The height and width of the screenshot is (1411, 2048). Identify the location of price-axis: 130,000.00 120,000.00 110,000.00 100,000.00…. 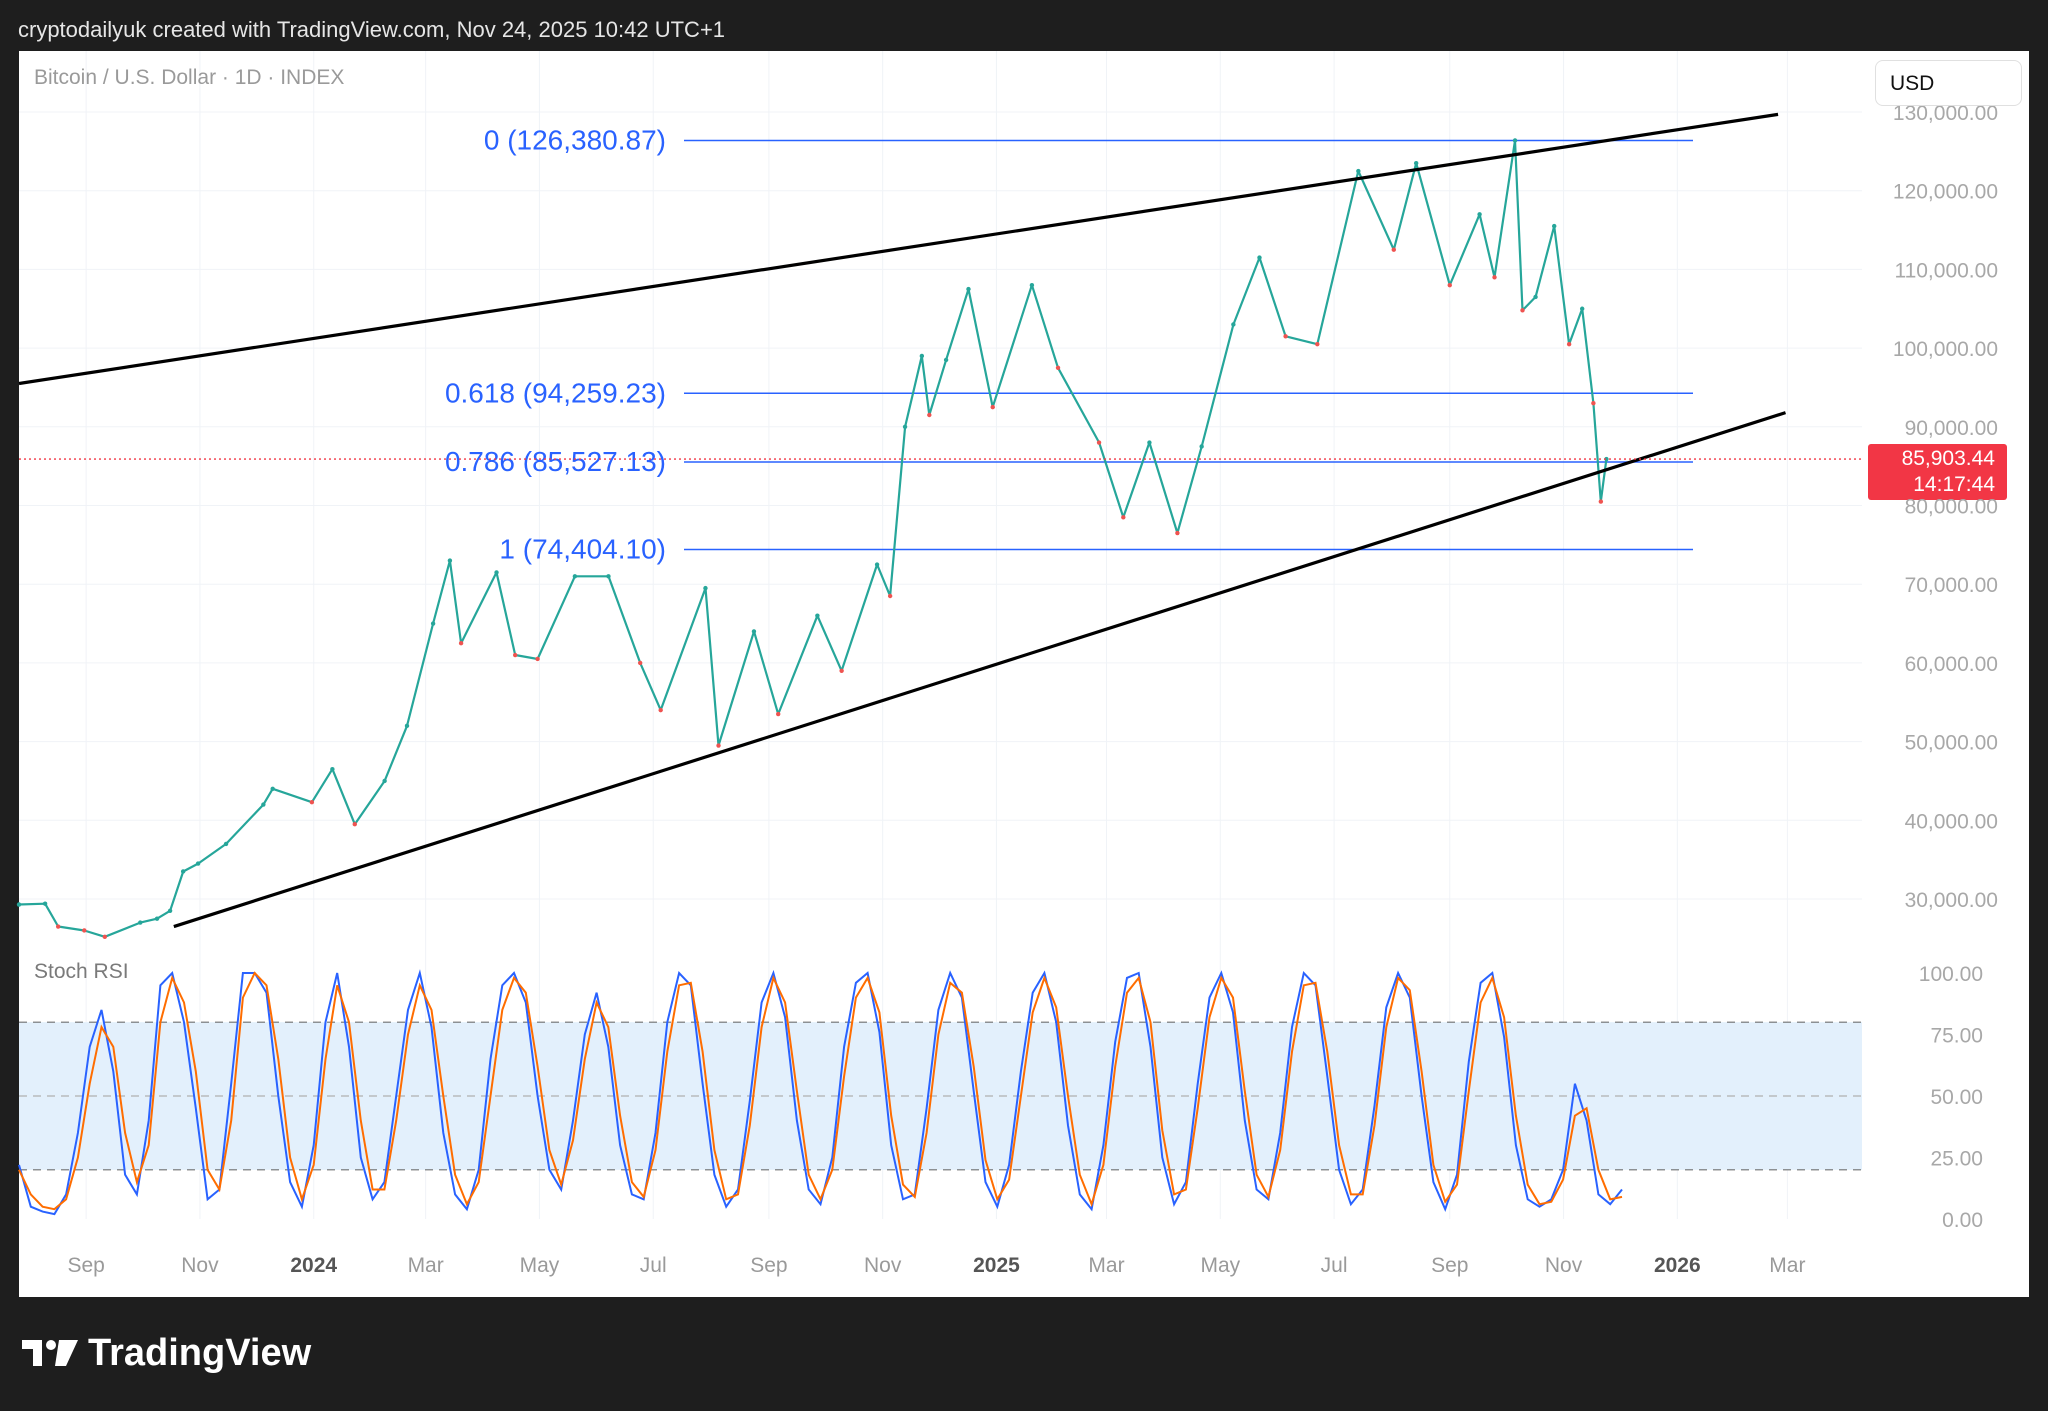
(1945, 507).